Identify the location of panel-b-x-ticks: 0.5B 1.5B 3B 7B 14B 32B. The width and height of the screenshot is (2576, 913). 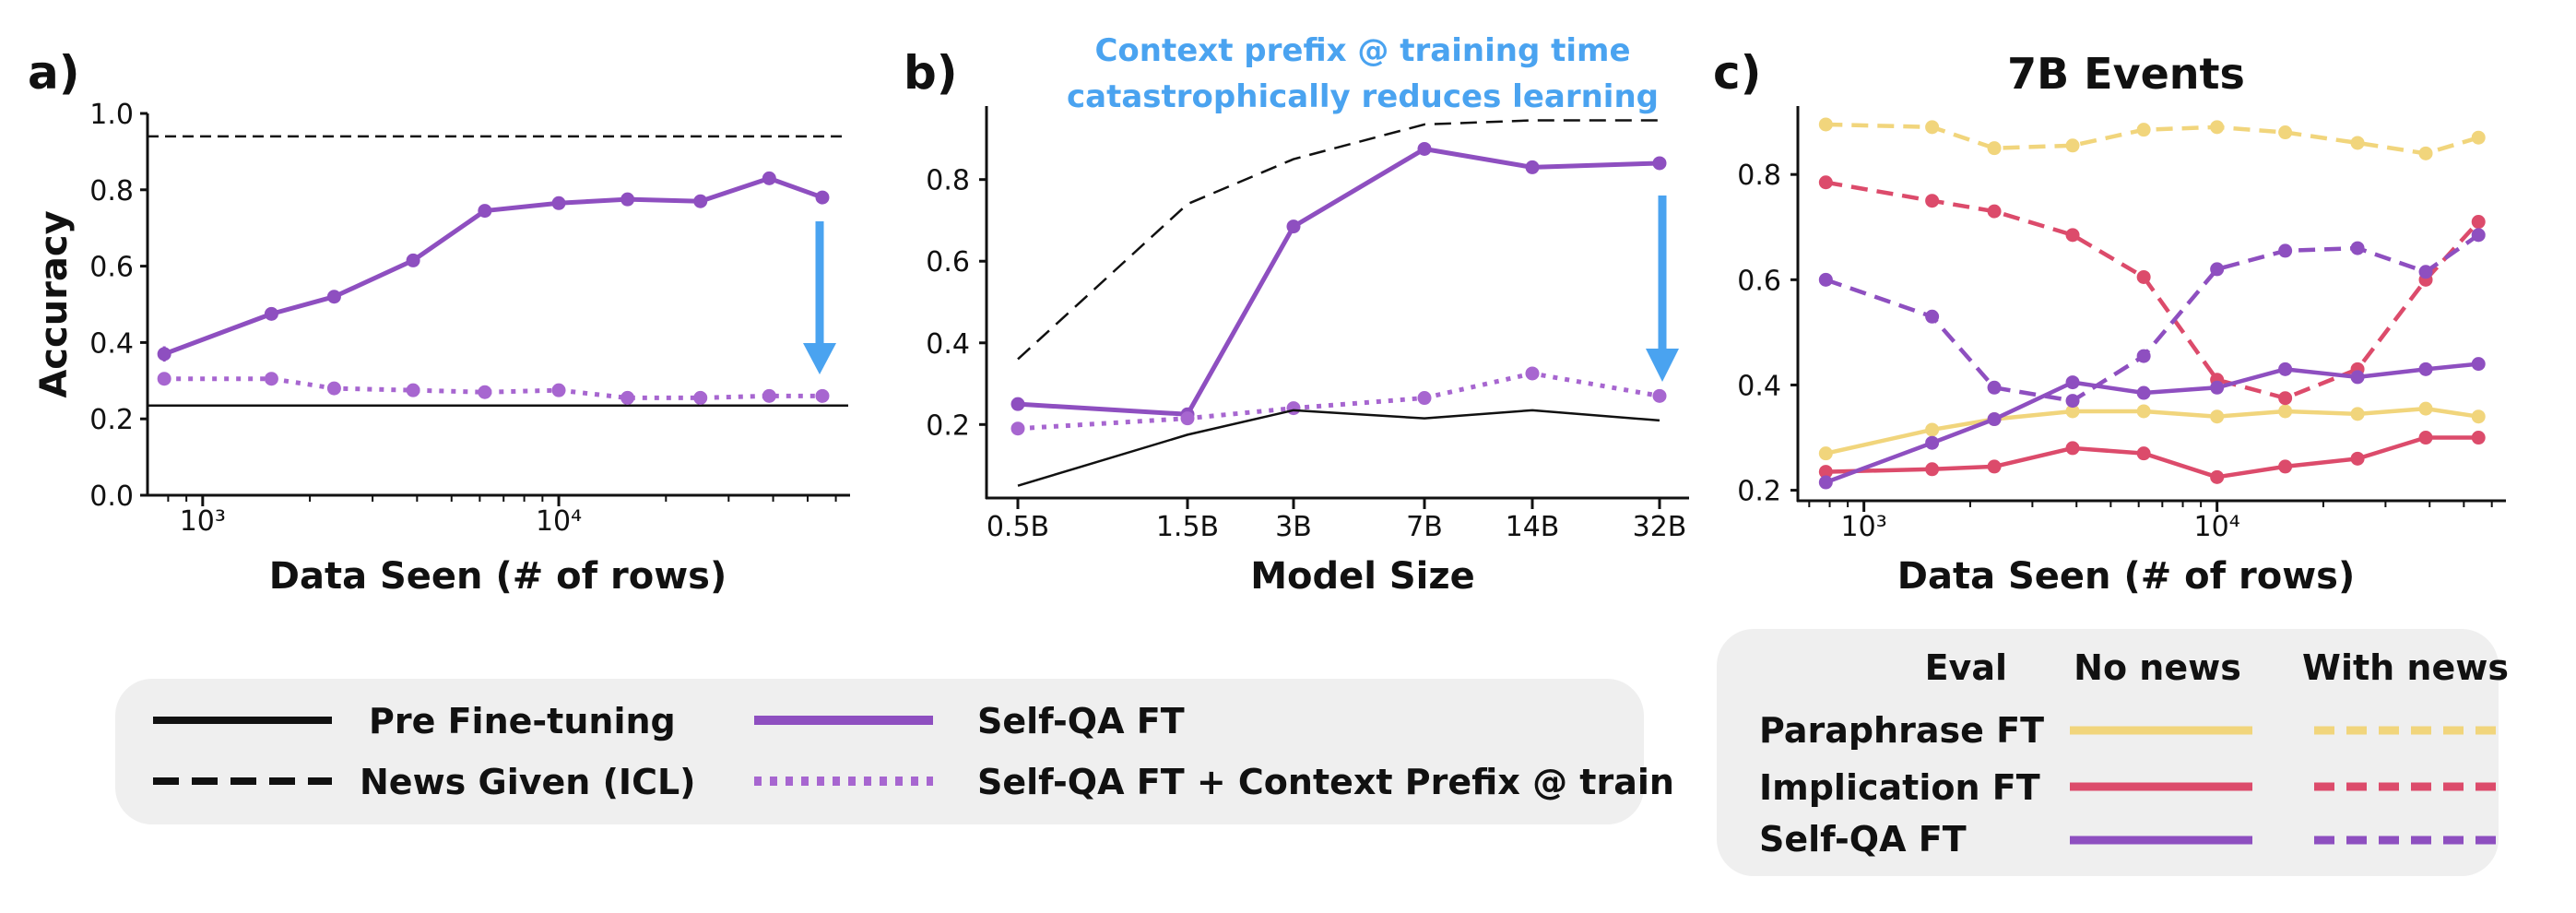
(1337, 520).